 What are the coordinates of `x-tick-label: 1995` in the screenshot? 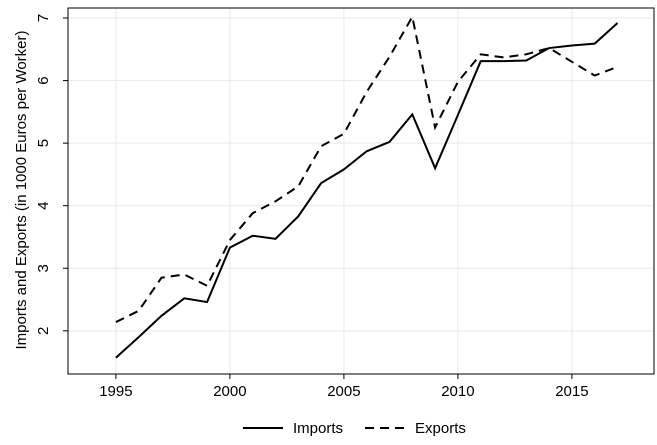 It's located at (115, 391).